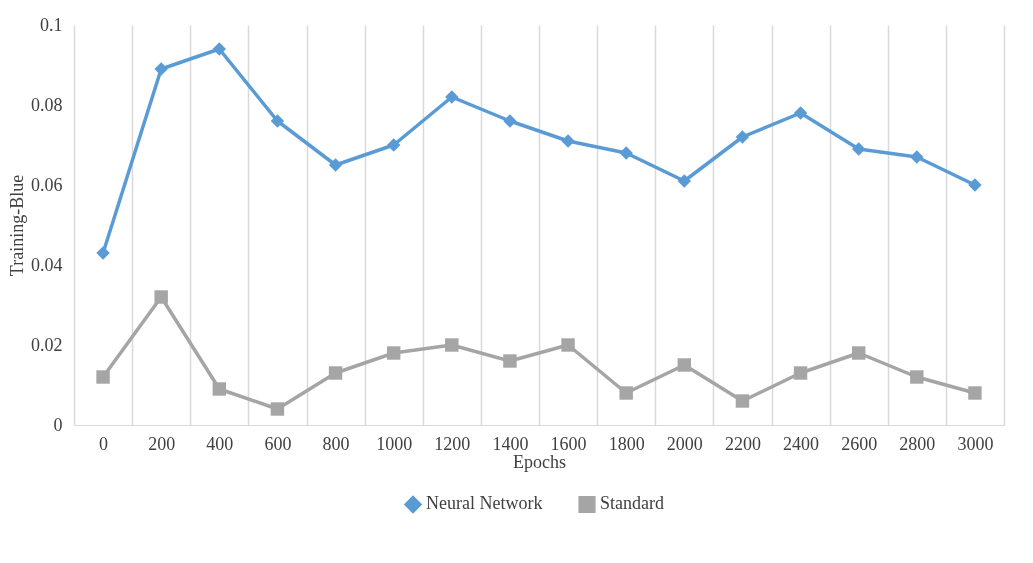 This screenshot has width=1033, height=563. Describe the element at coordinates (47, 184) in the screenshot. I see `y-tick-label: 0.06` at that location.